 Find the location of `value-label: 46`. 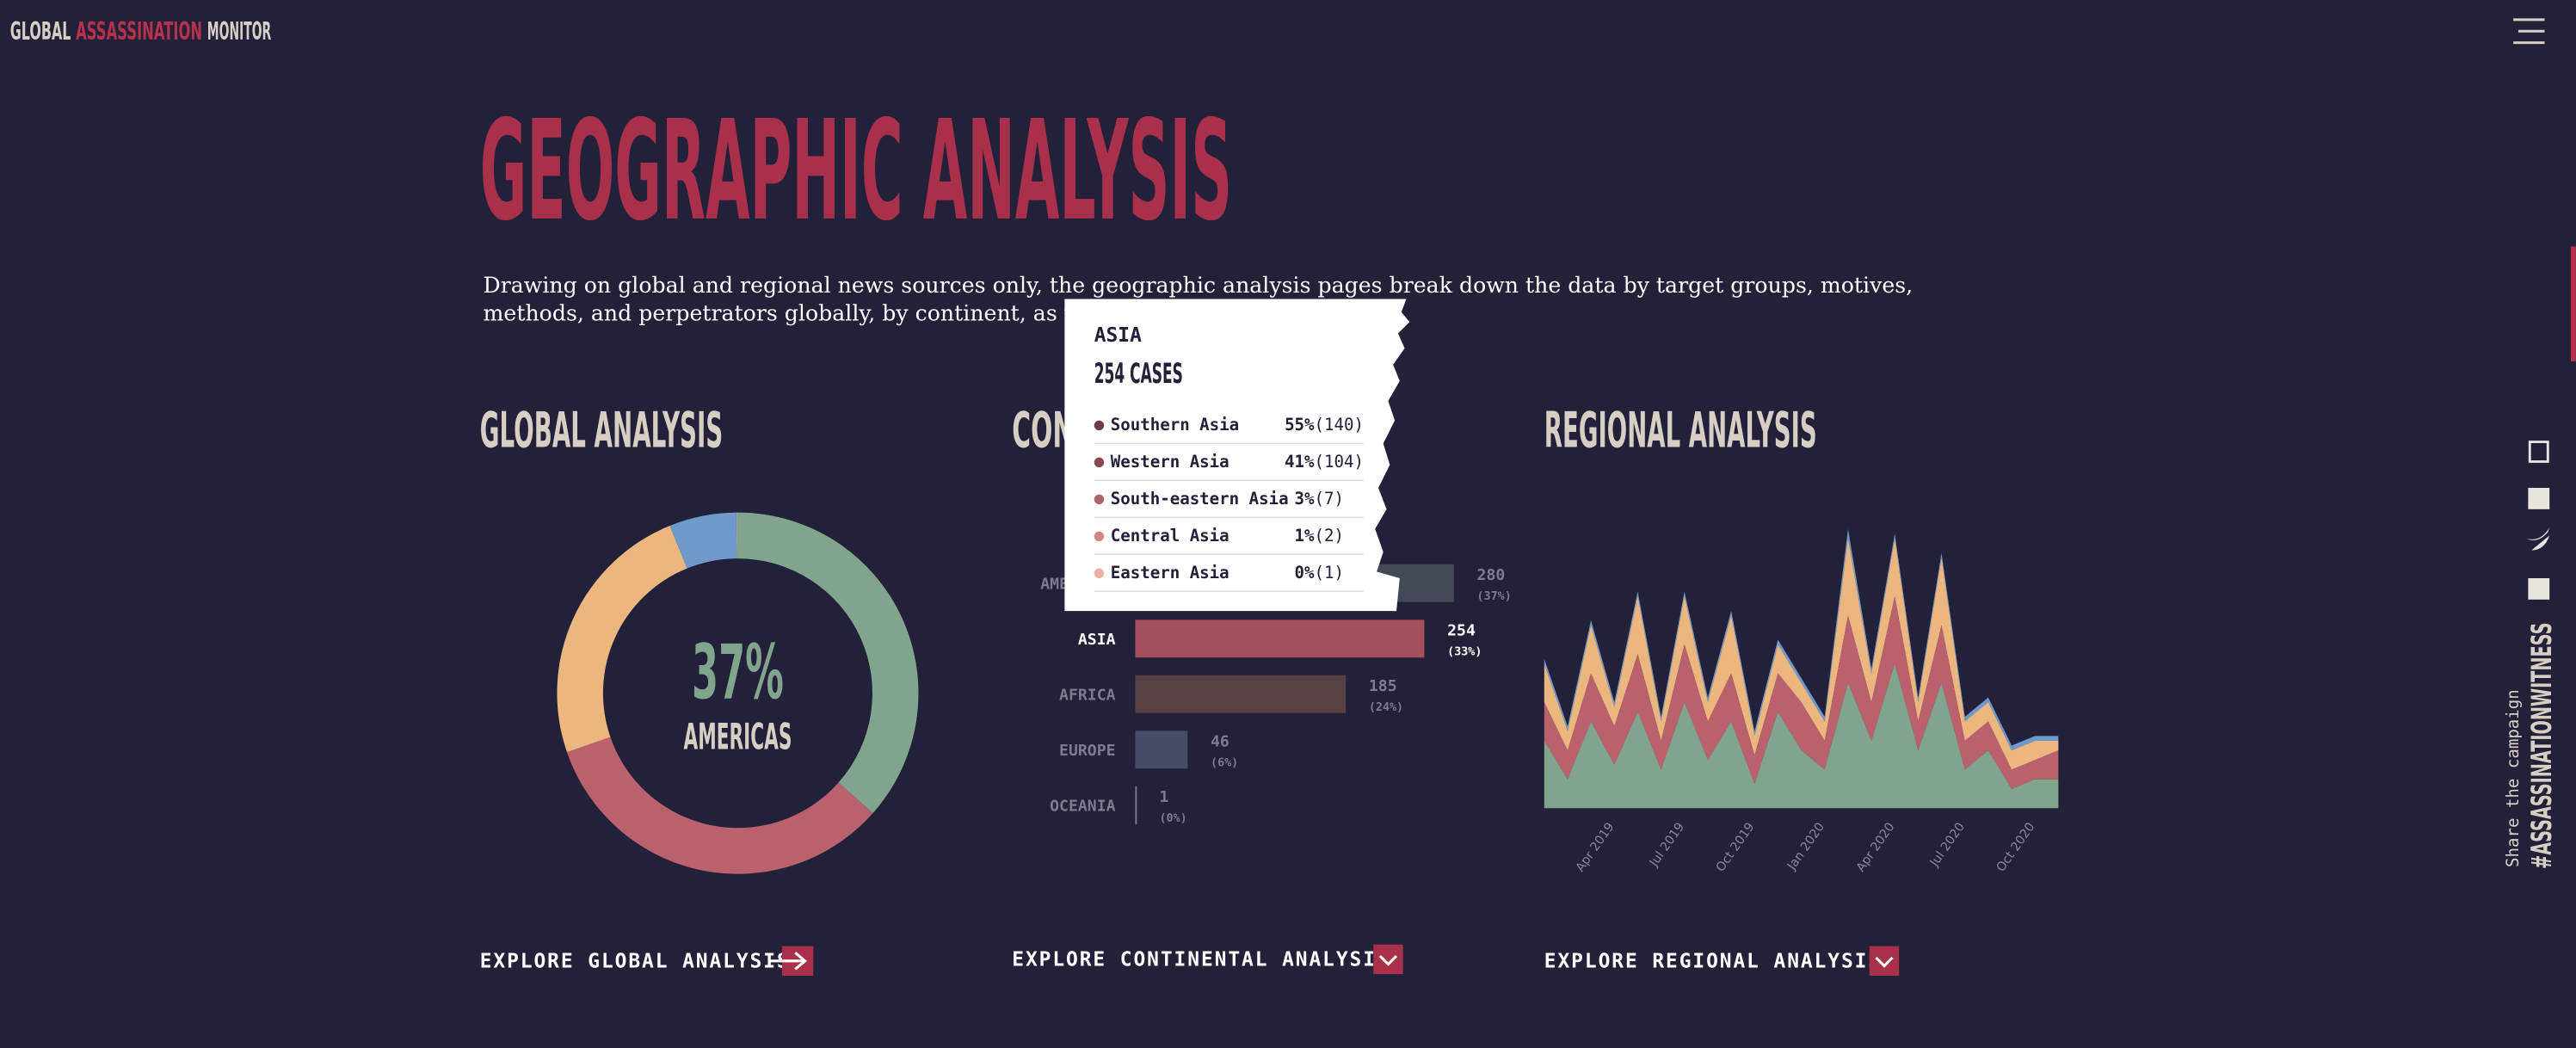

value-label: 46 is located at coordinates (1220, 741).